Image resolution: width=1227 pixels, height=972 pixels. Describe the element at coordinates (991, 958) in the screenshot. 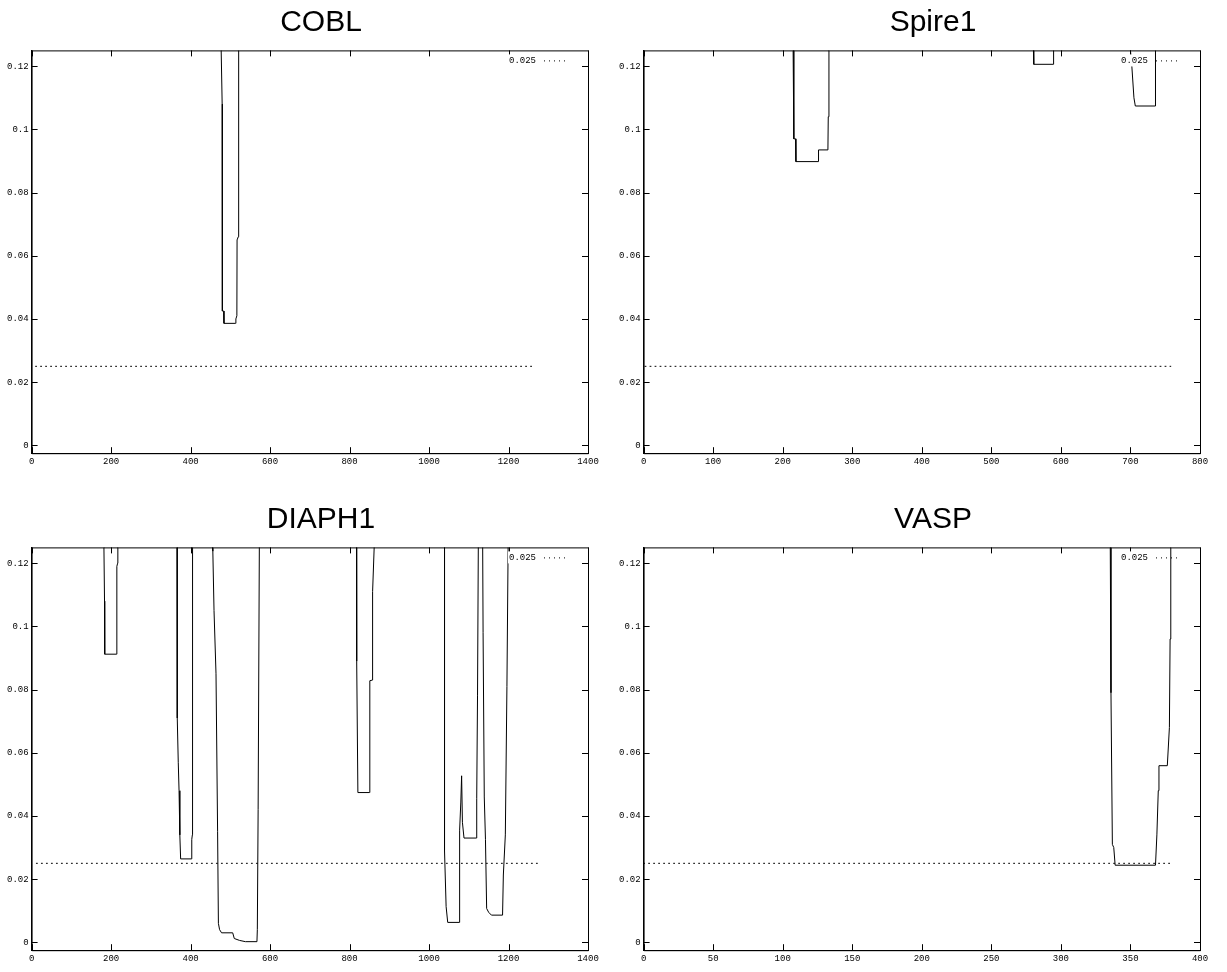

I see `x-tick-label: 250` at that location.